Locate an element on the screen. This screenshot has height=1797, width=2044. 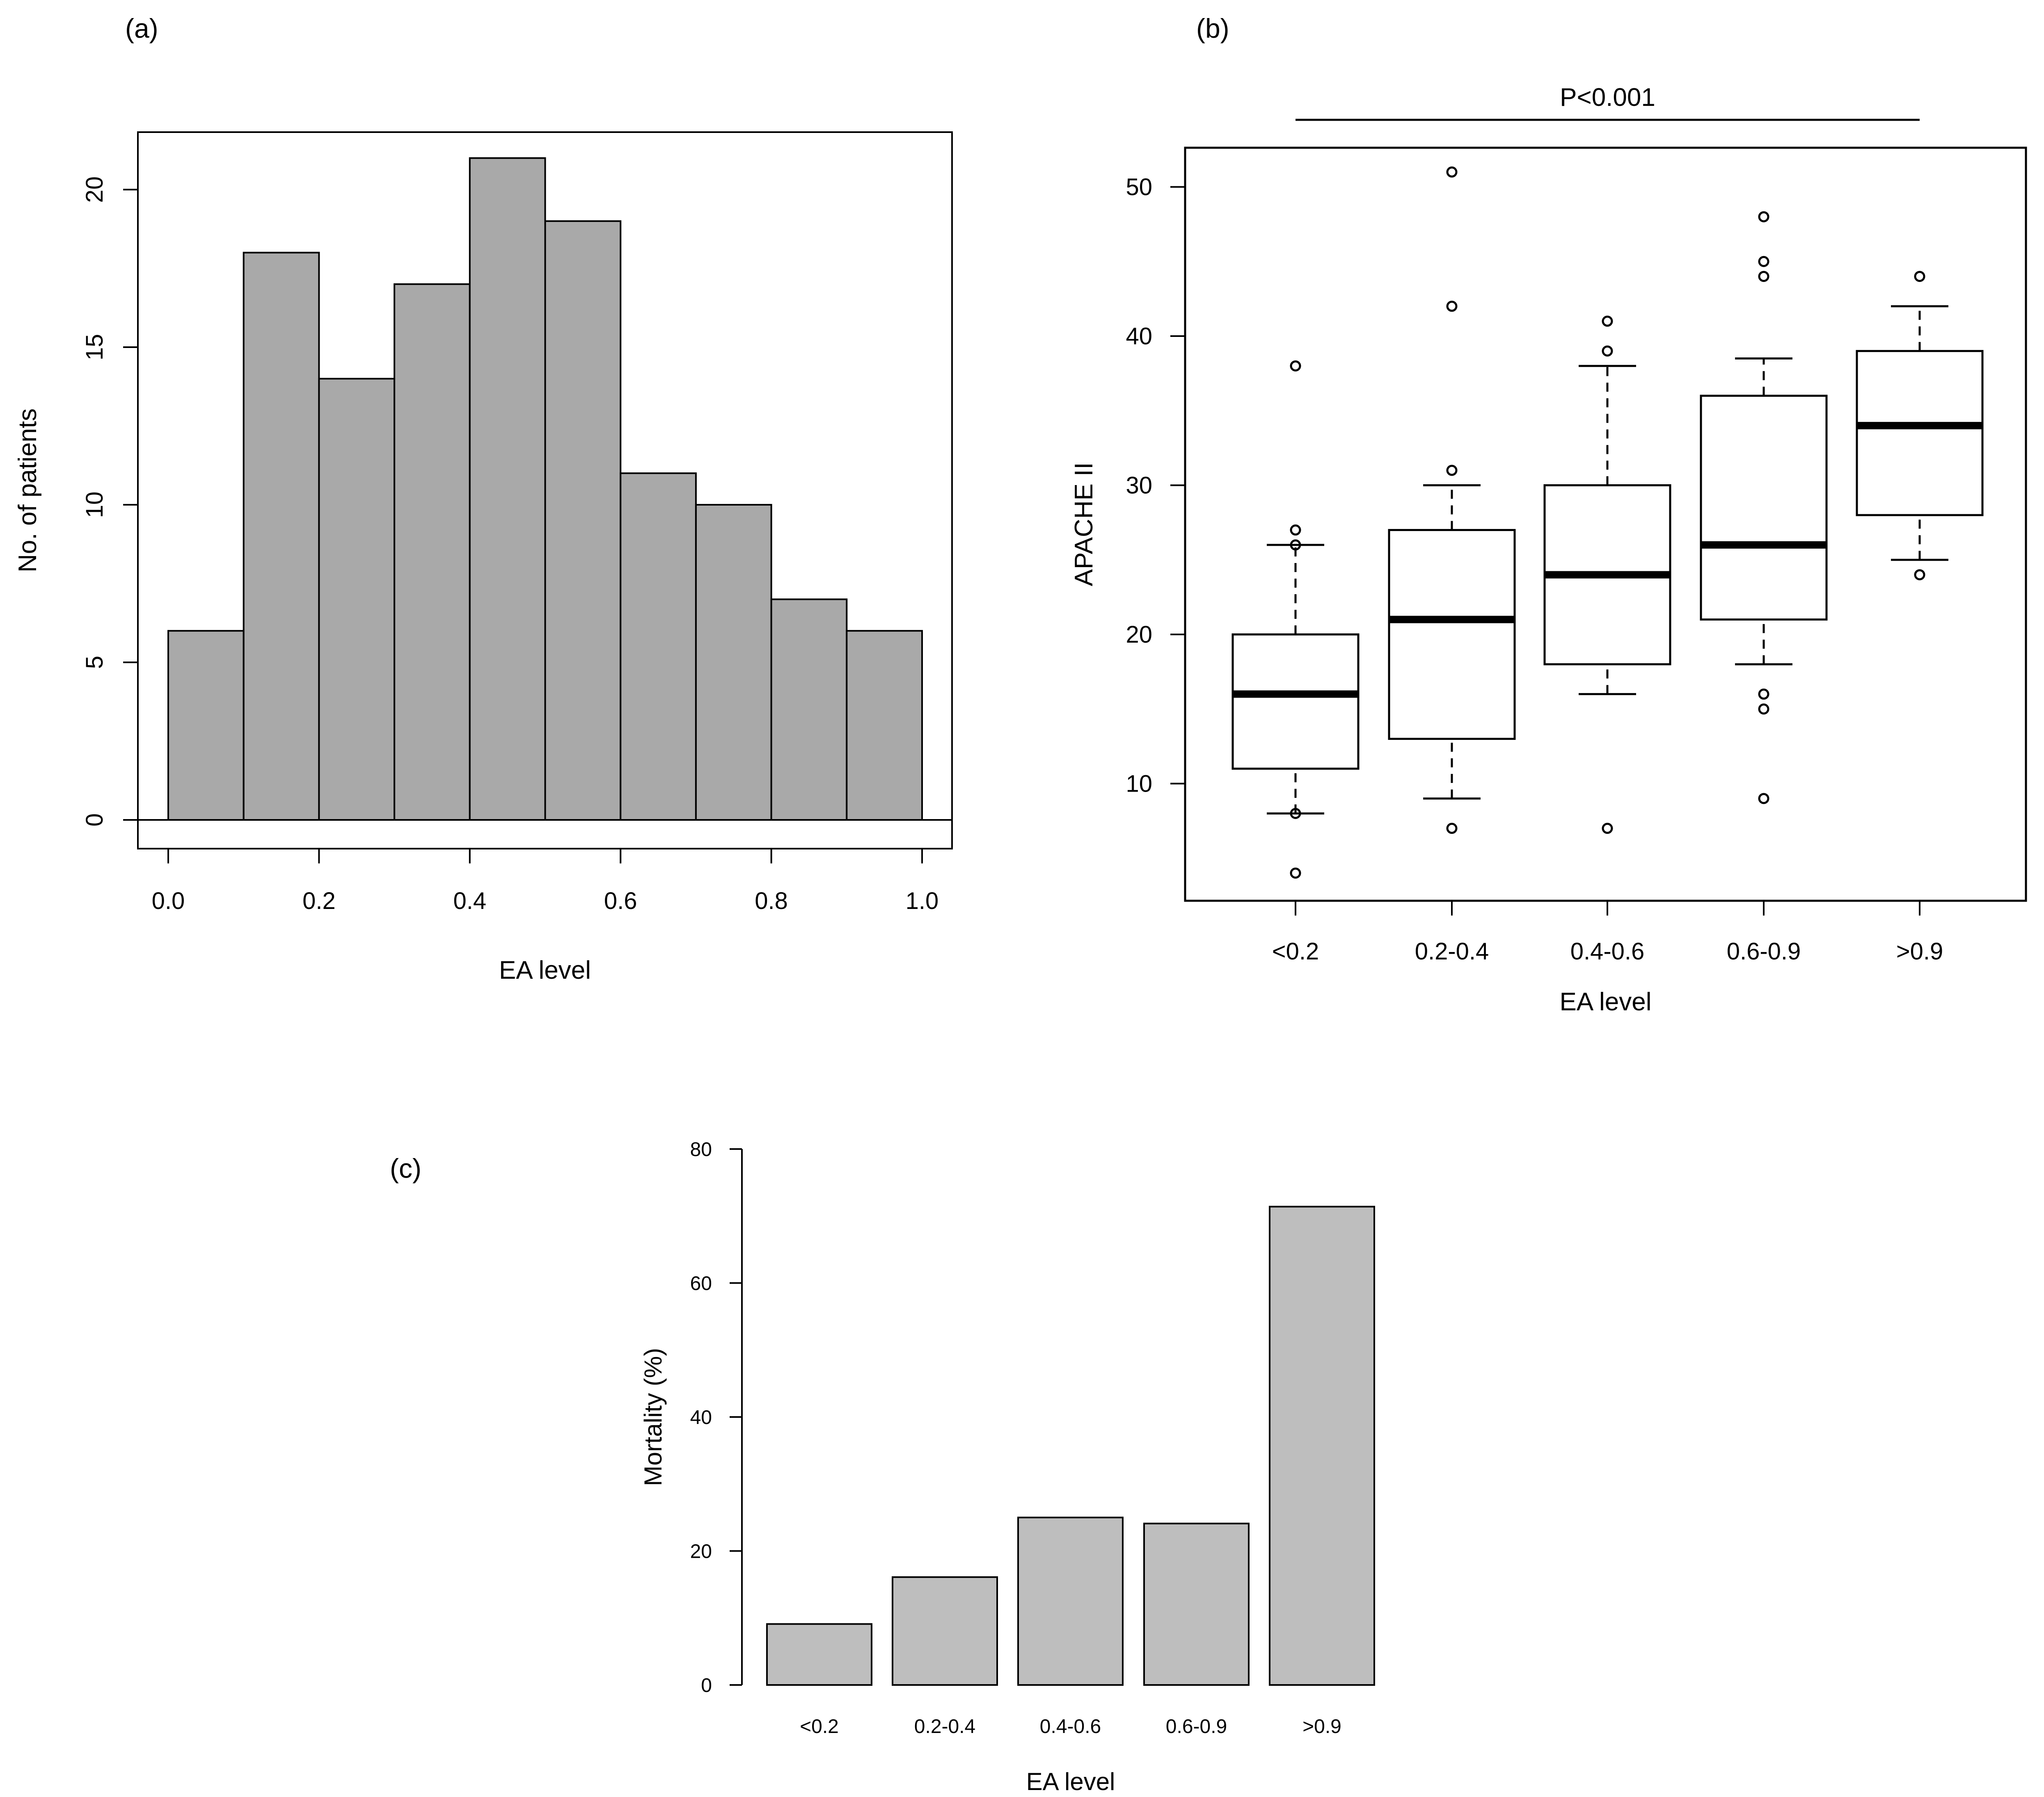
x-tick-label: 0.6 is located at coordinates (621, 901).